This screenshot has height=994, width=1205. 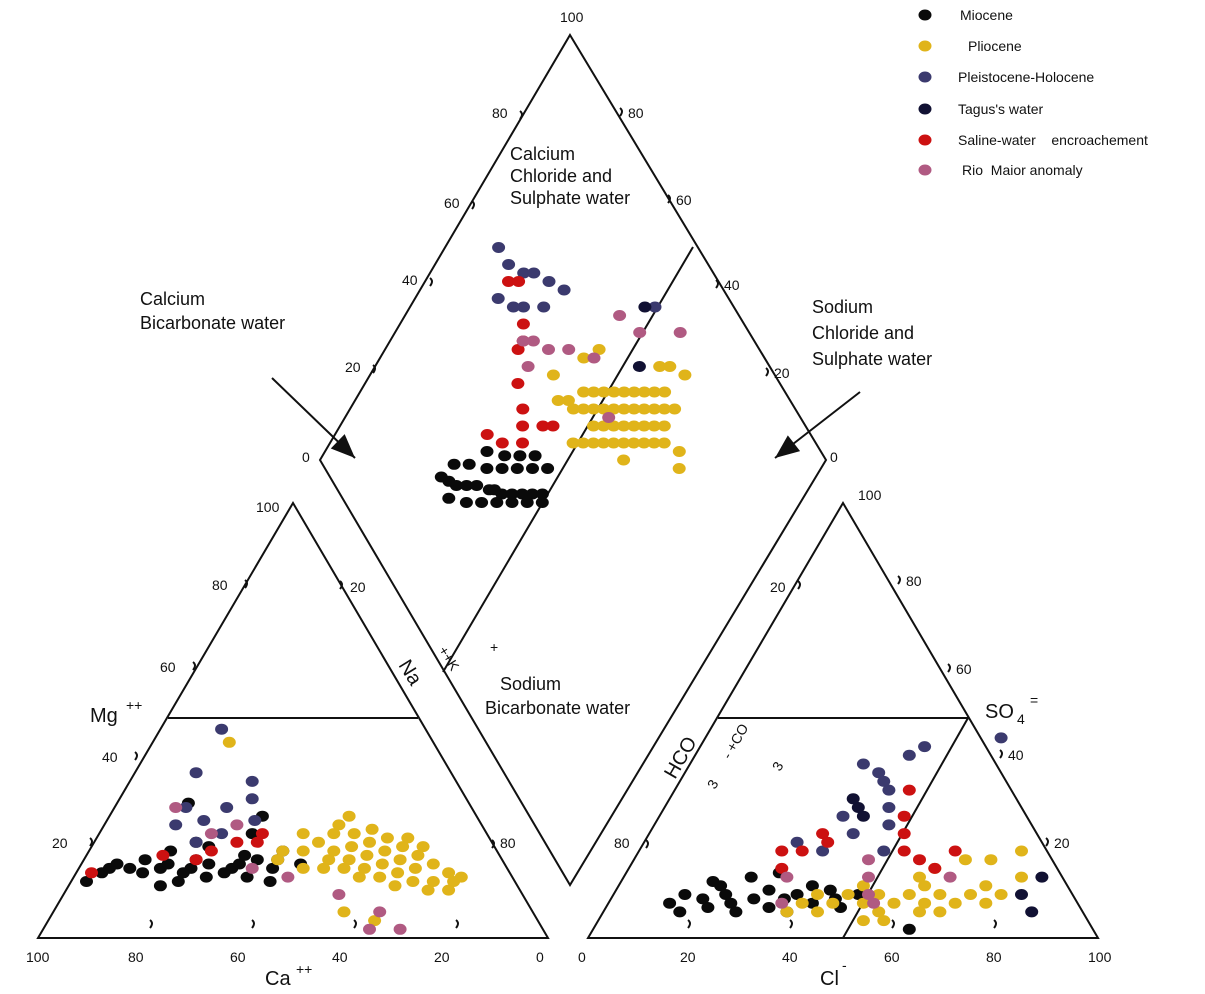 What do you see at coordinates (782, 373) in the screenshot?
I see `diamond-right-tick-label: 20` at bounding box center [782, 373].